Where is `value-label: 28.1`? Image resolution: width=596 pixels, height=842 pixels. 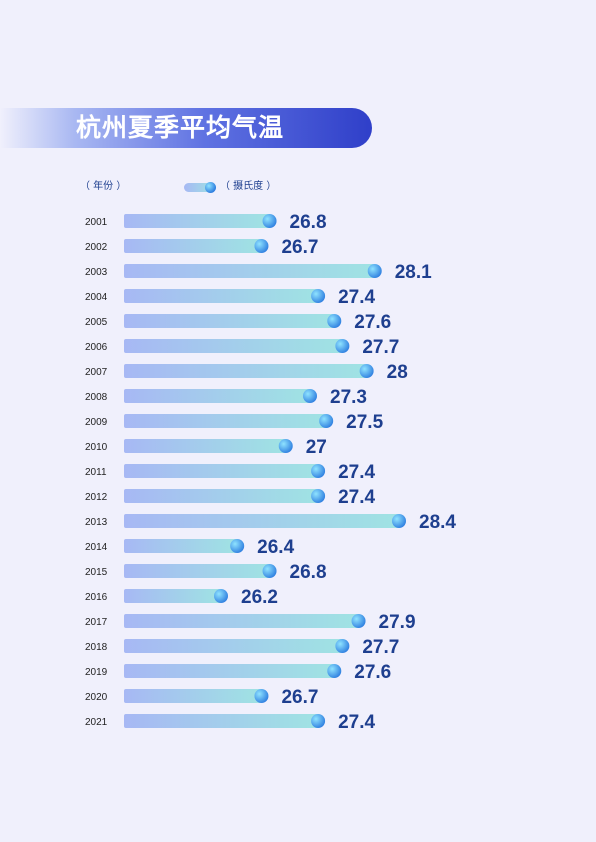 value-label: 28.1 is located at coordinates (413, 272).